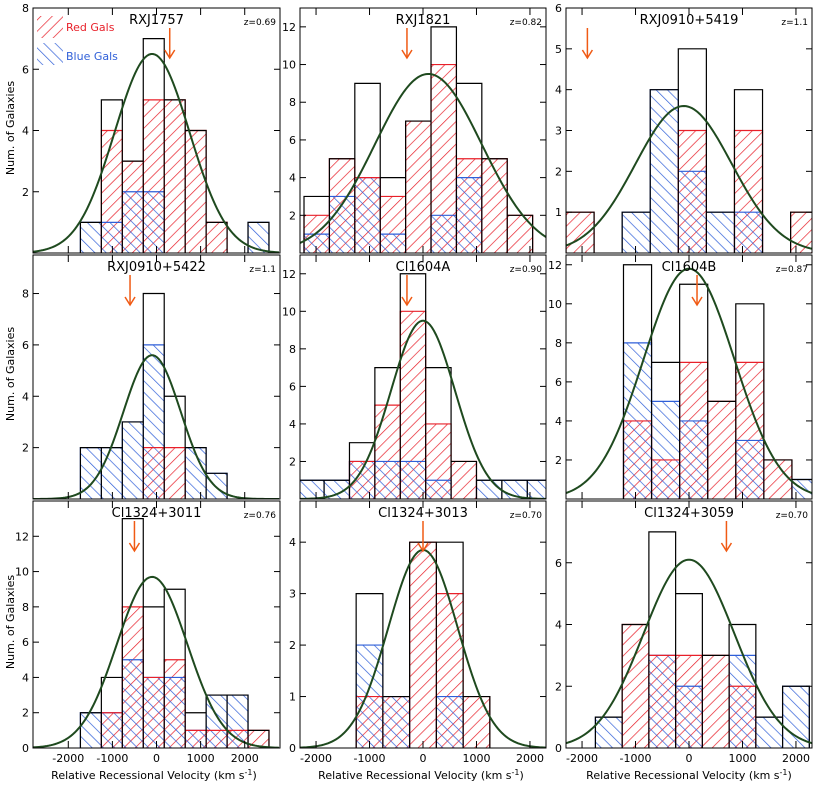 The width and height of the screenshot is (830, 789). What do you see at coordinates (423, 267) in the screenshot?
I see `panel-title: Cl1604A` at bounding box center [423, 267].